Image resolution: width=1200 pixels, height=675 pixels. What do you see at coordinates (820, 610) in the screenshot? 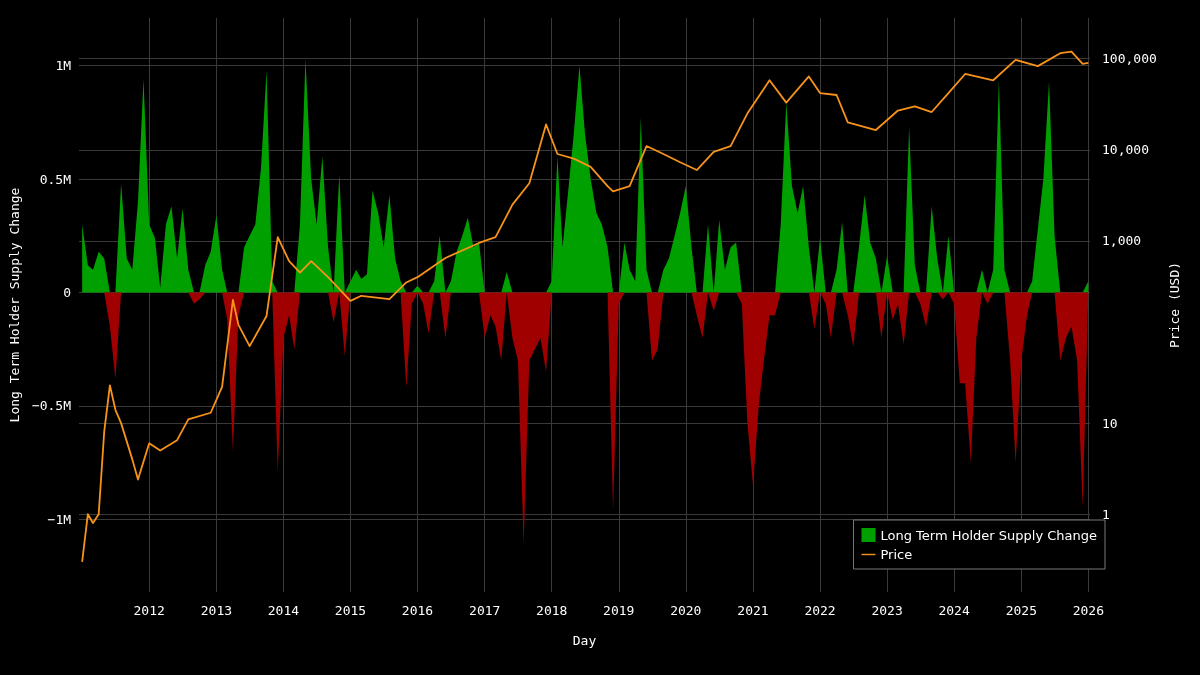
I see `x-tick-label: 2022` at bounding box center [820, 610].